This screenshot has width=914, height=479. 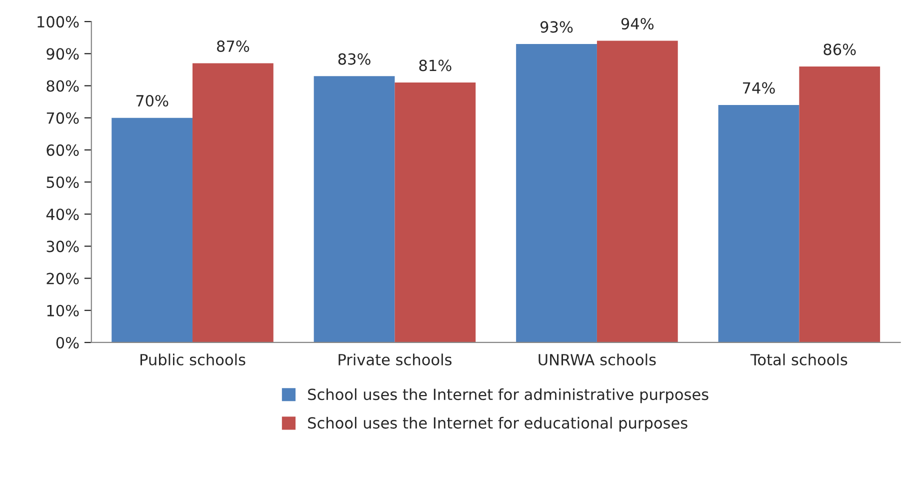 I want to click on data-label: 81%, so click(x=435, y=66).